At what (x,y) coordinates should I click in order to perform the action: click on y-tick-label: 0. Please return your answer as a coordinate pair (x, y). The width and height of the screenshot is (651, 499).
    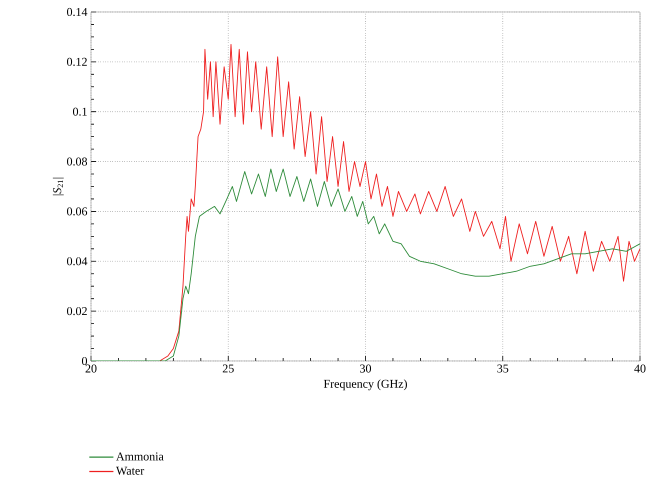
    Looking at the image, I should click on (85, 361).